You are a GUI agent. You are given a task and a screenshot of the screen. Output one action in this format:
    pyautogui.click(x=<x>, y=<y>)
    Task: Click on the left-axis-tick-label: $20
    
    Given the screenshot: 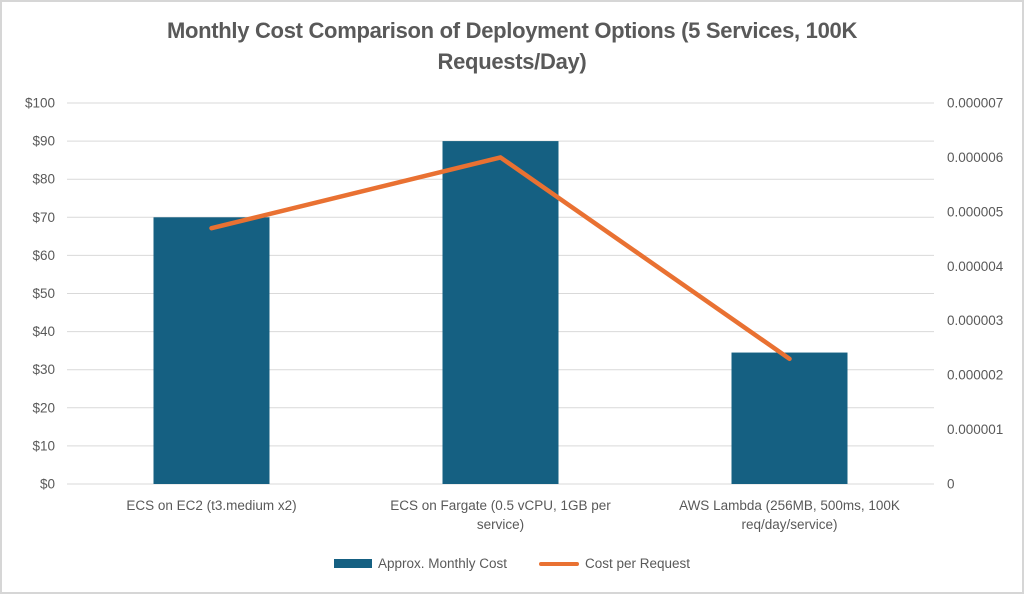 What is the action you would take?
    pyautogui.click(x=43, y=407)
    